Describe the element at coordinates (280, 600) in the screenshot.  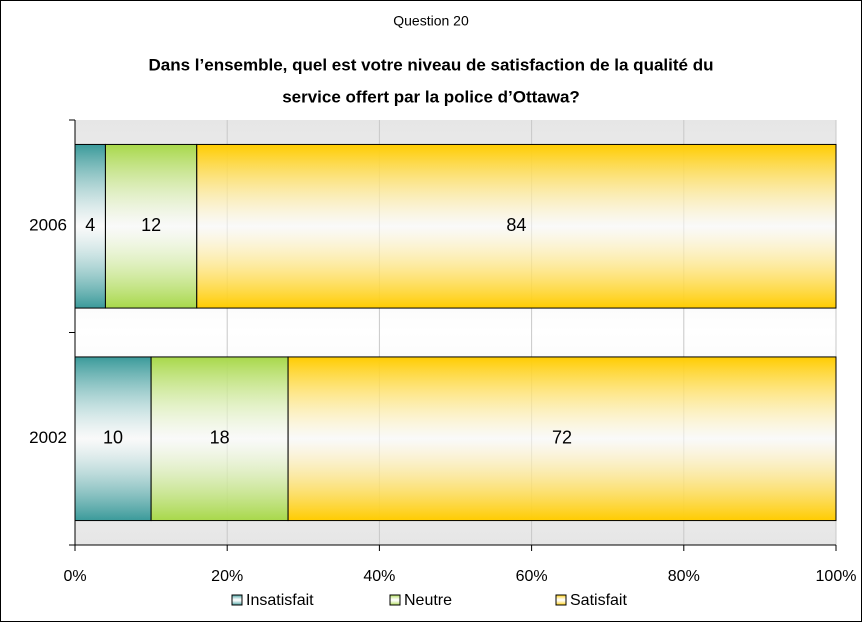
I see `legend-label: Insatisfait` at that location.